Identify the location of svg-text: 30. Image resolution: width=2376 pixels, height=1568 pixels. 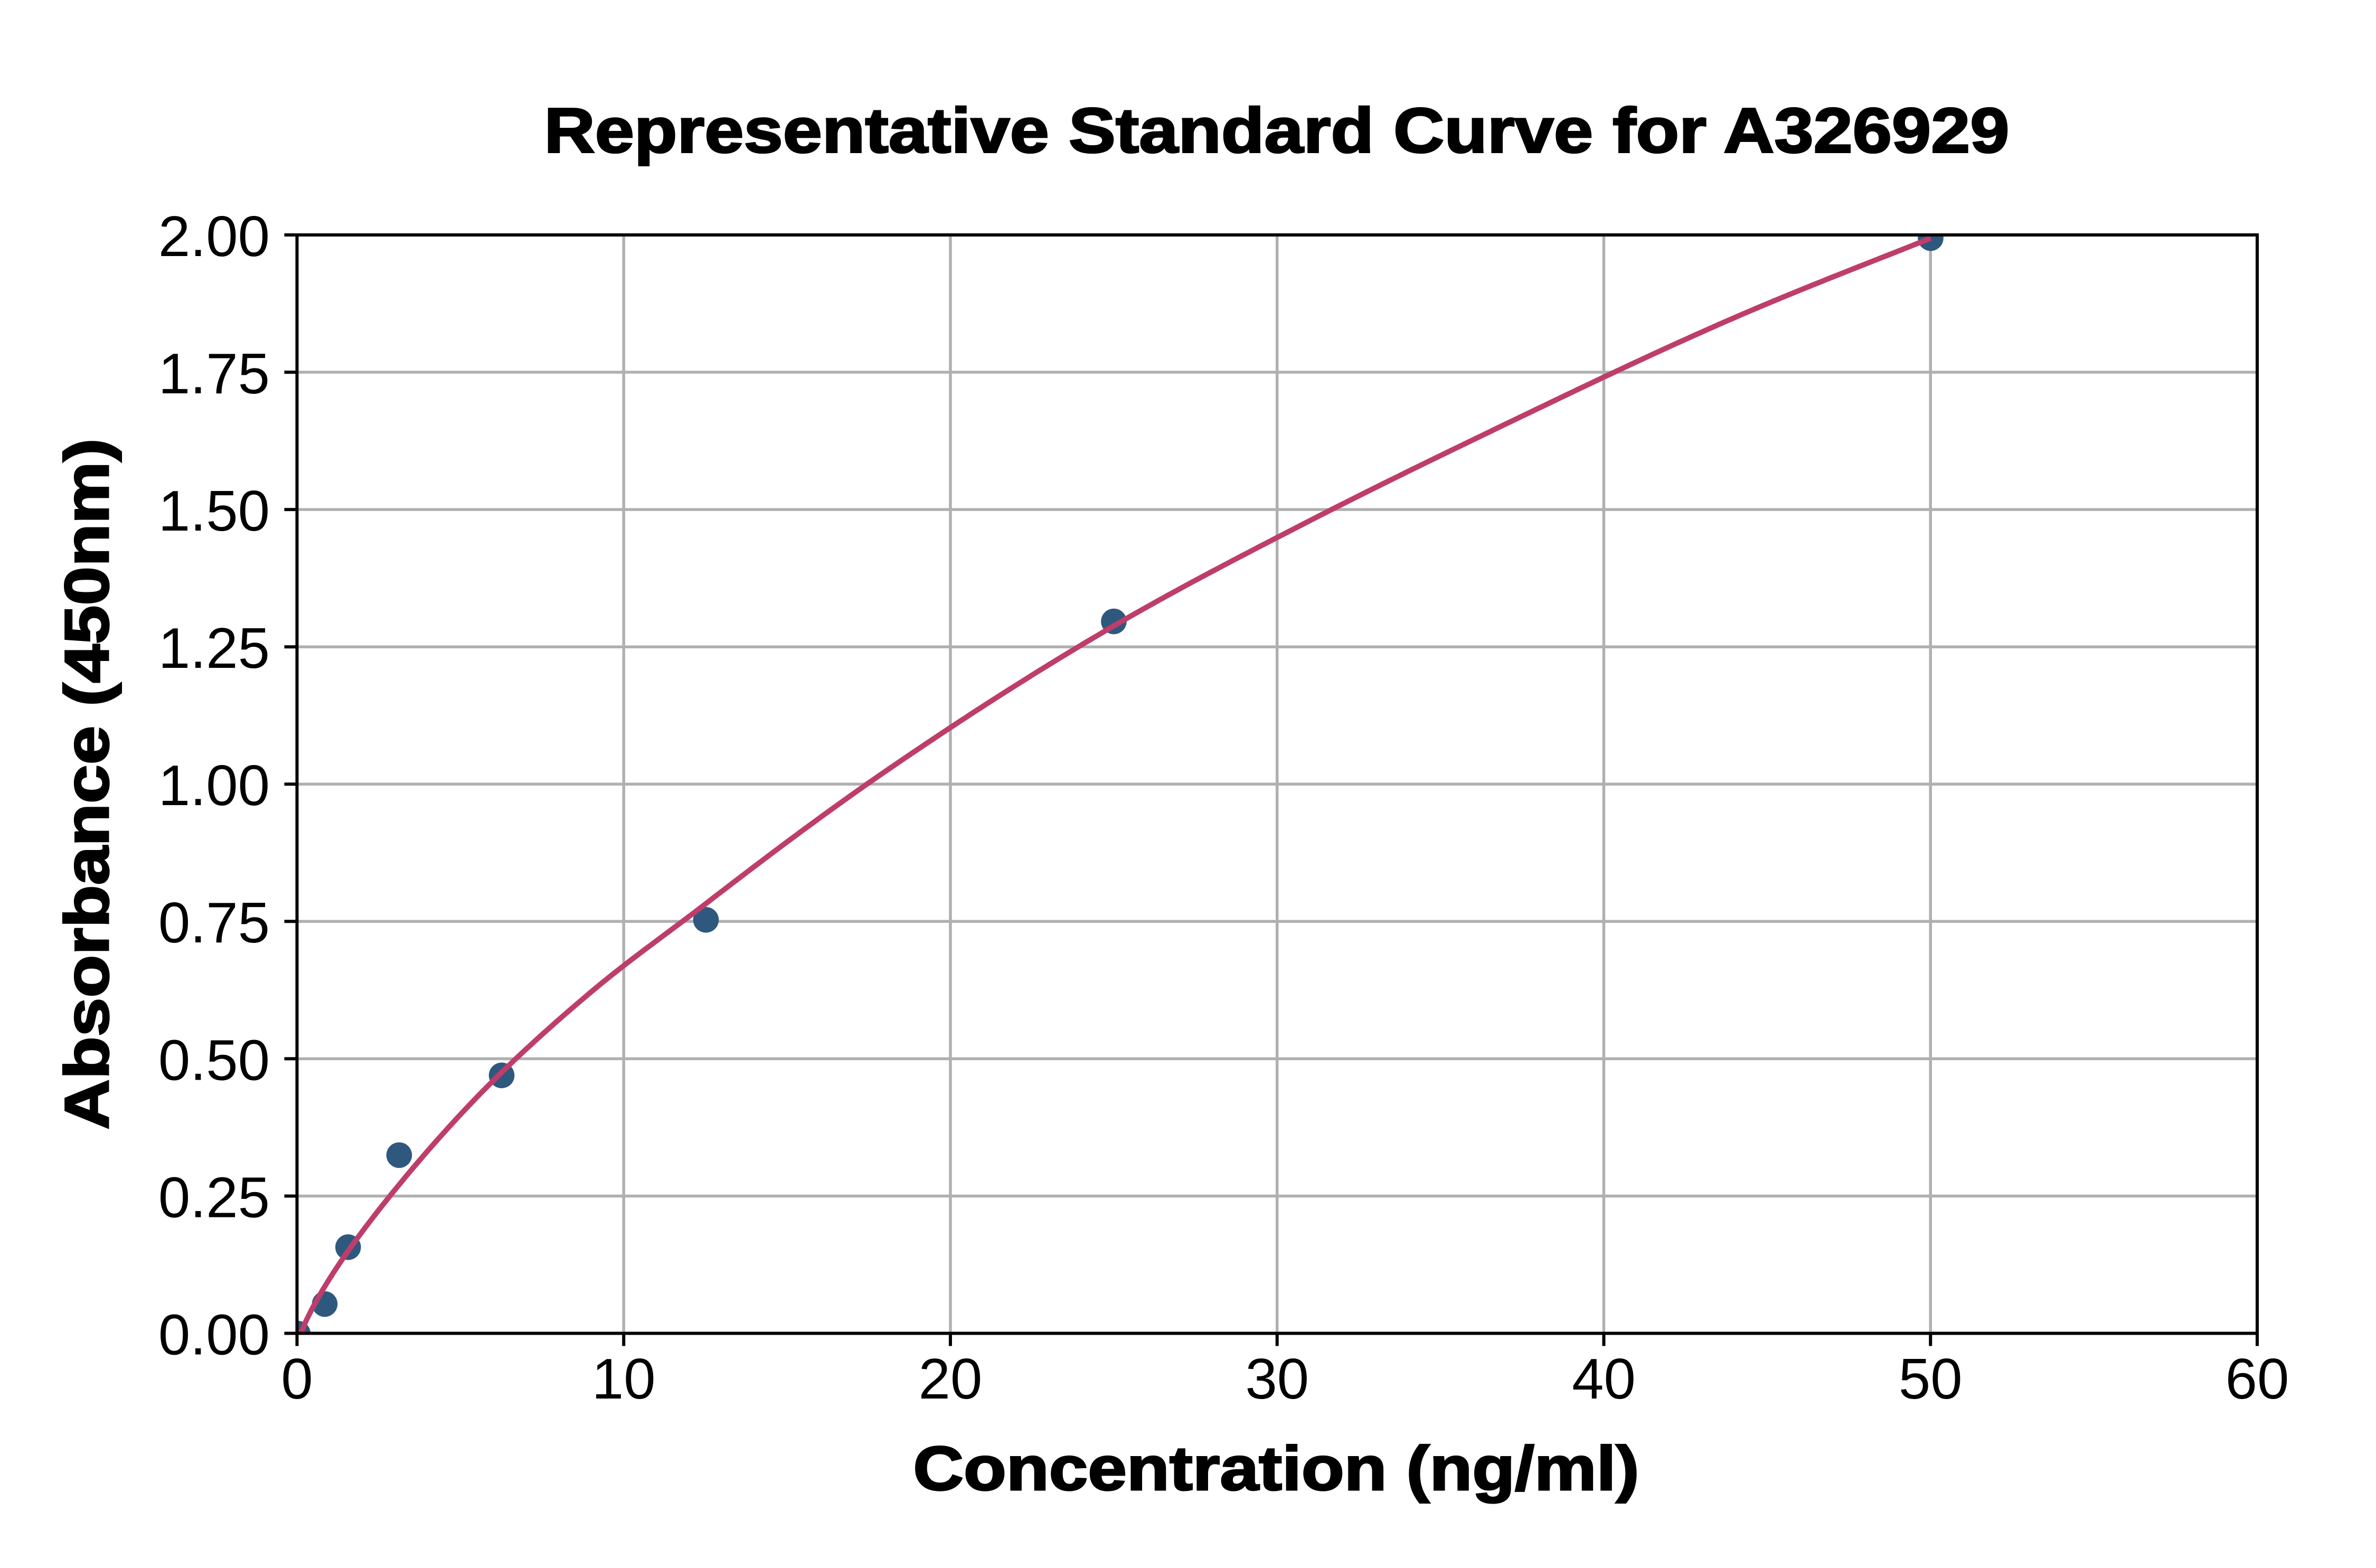
(1277, 1379).